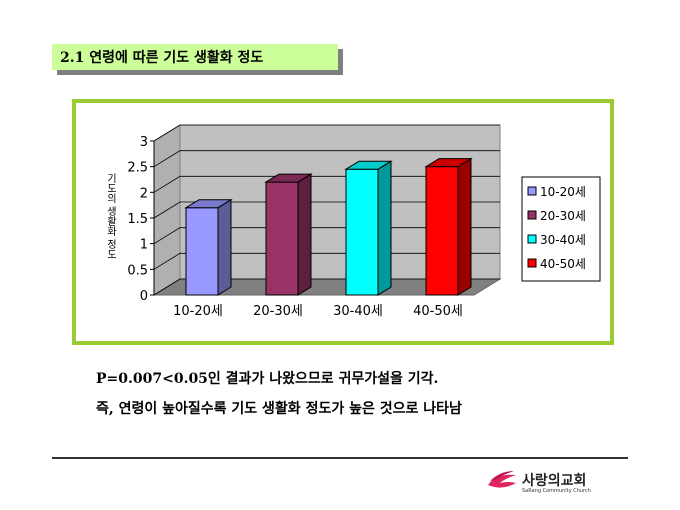 This screenshot has height=510, width=680. What do you see at coordinates (198, 311) in the screenshot?
I see `x-tick-label: 10-20세` at bounding box center [198, 311].